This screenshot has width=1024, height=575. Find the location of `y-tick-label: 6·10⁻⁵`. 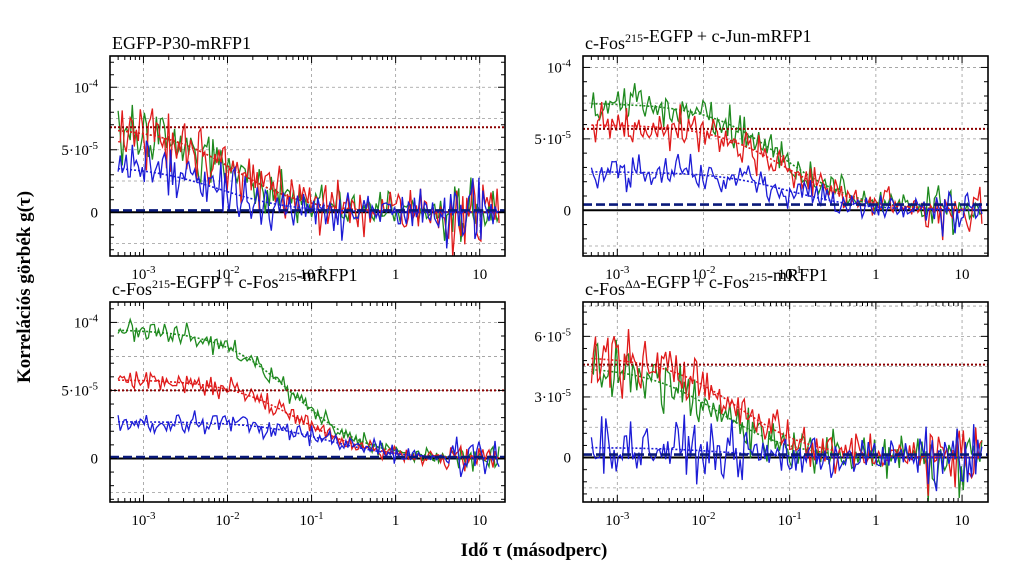

y-tick-label: 6·10⁻⁵ is located at coordinates (552, 335).